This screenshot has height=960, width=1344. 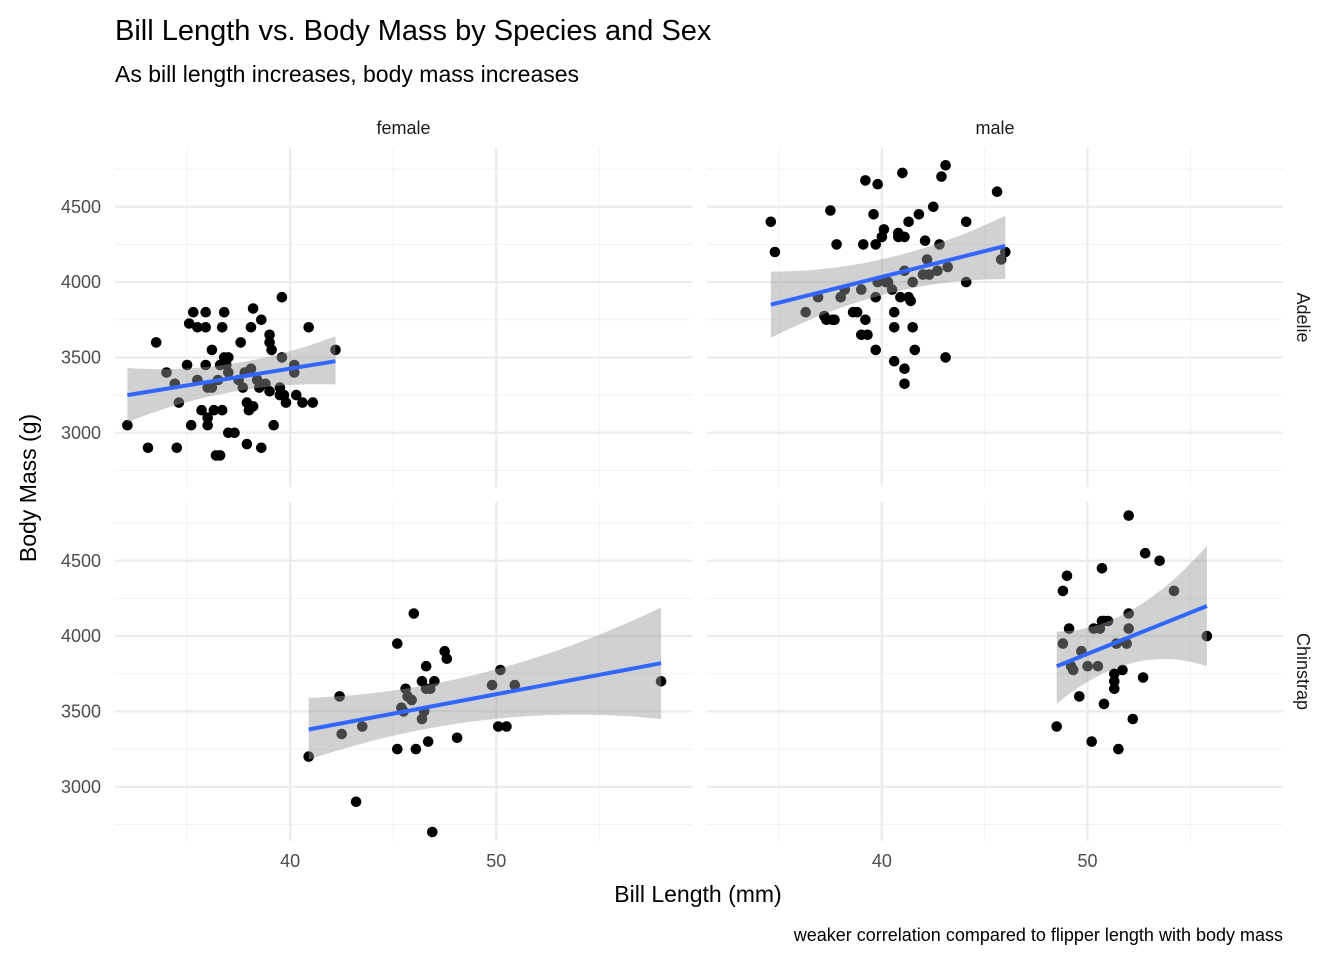 I want to click on y-axis-title: Body Mass (g), so click(x=28, y=488).